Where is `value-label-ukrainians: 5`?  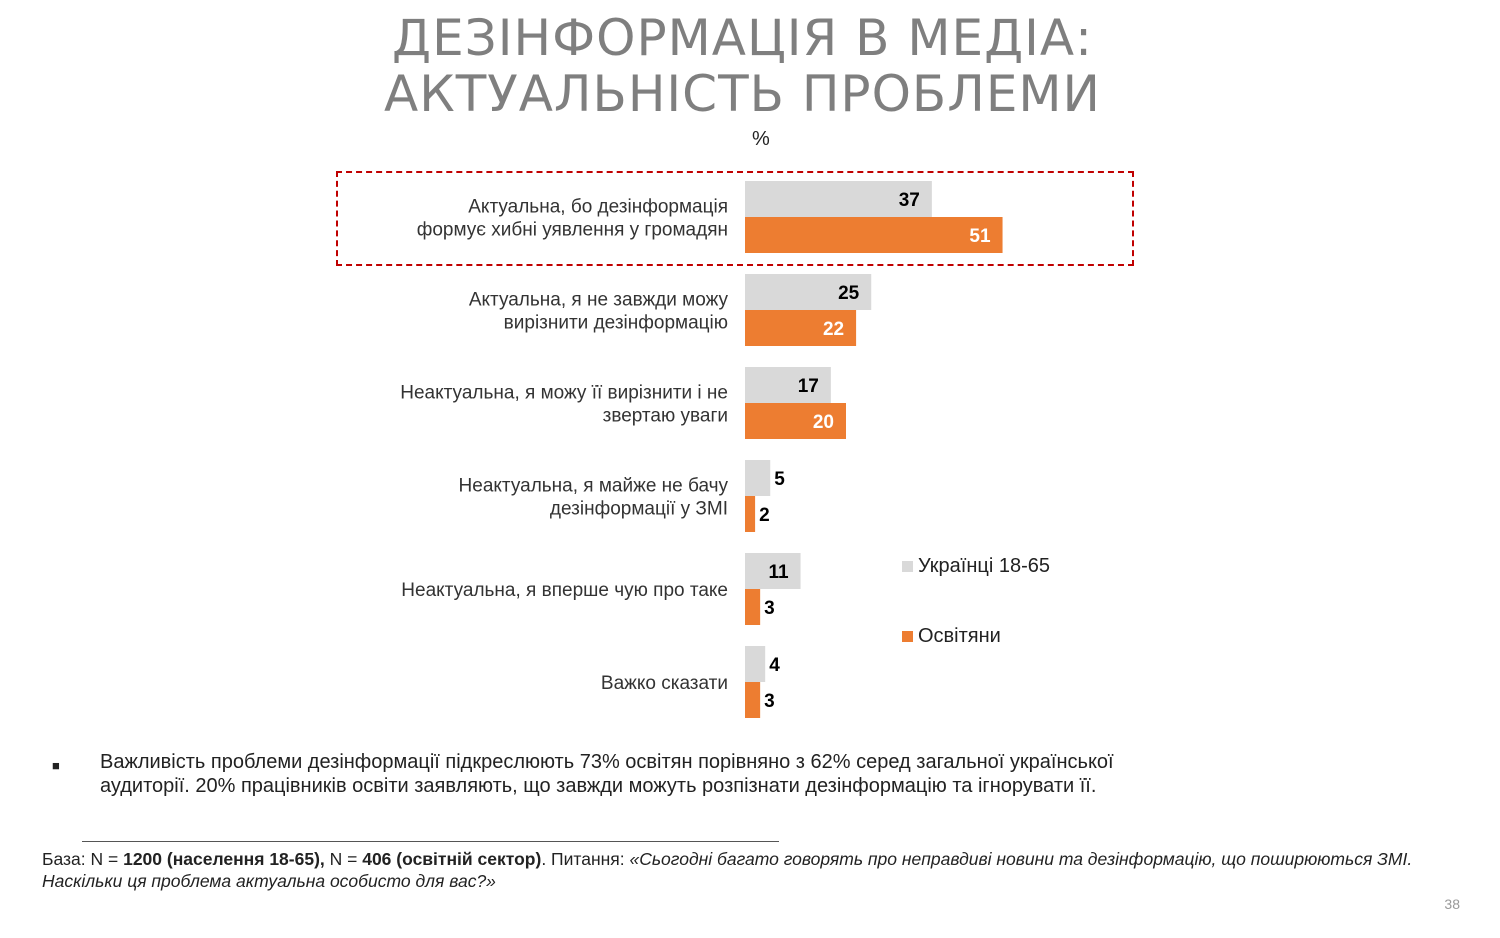 value-label-ukrainians: 5 is located at coordinates (779, 479).